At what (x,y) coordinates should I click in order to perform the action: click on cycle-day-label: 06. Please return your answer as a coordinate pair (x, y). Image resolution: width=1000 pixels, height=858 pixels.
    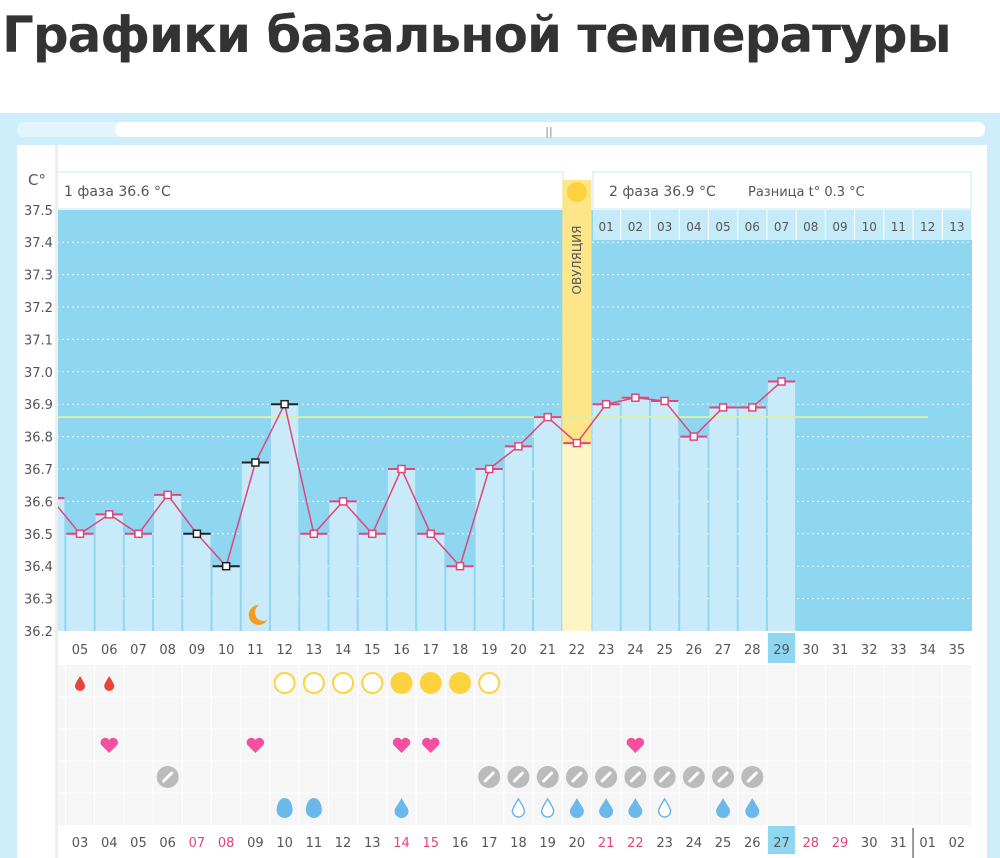
    Looking at the image, I should click on (109, 650).